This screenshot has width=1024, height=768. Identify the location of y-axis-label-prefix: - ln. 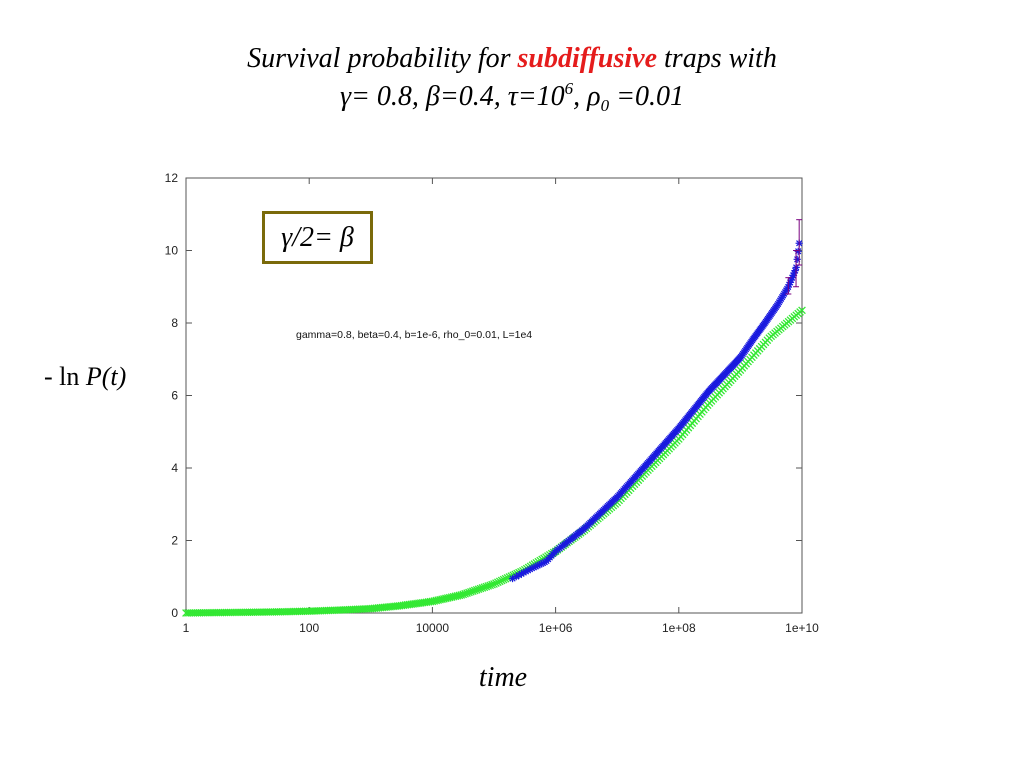
(65, 376).